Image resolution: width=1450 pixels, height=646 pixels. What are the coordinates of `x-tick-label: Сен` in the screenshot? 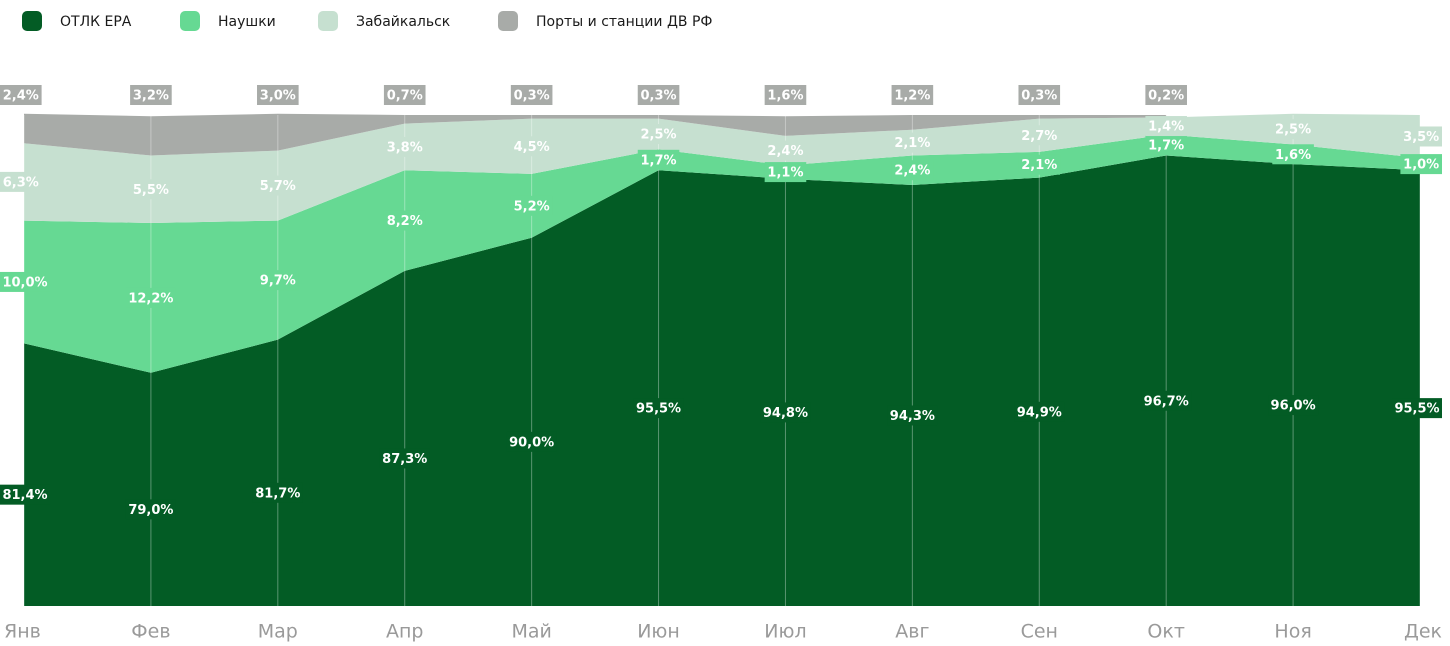 It's located at (1039, 632).